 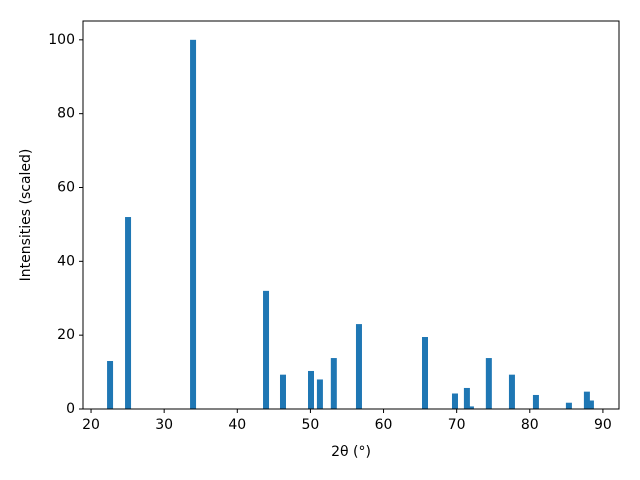 What do you see at coordinates (603, 425) in the screenshot?
I see `x-tick-label: 90` at bounding box center [603, 425].